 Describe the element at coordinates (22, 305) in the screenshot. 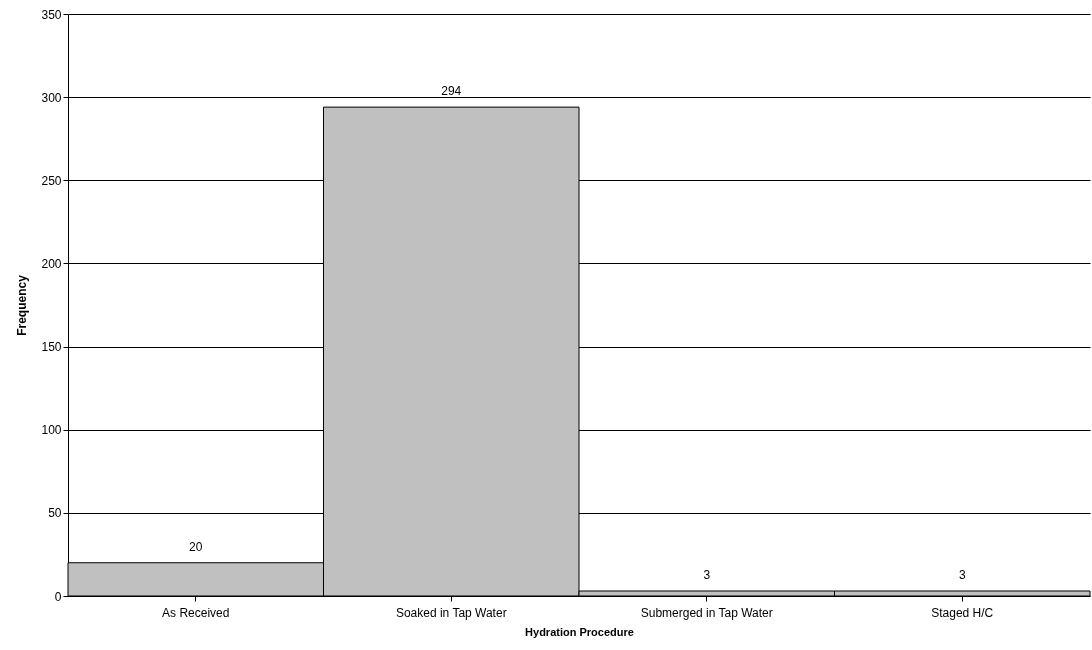

I see `y-axis-title: Frequency` at that location.